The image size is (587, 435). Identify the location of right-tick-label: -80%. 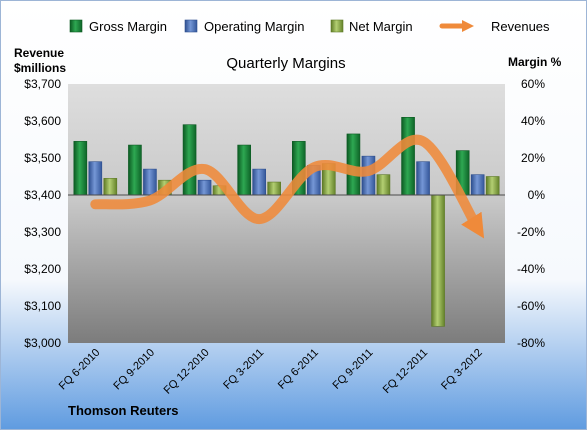
(531, 343).